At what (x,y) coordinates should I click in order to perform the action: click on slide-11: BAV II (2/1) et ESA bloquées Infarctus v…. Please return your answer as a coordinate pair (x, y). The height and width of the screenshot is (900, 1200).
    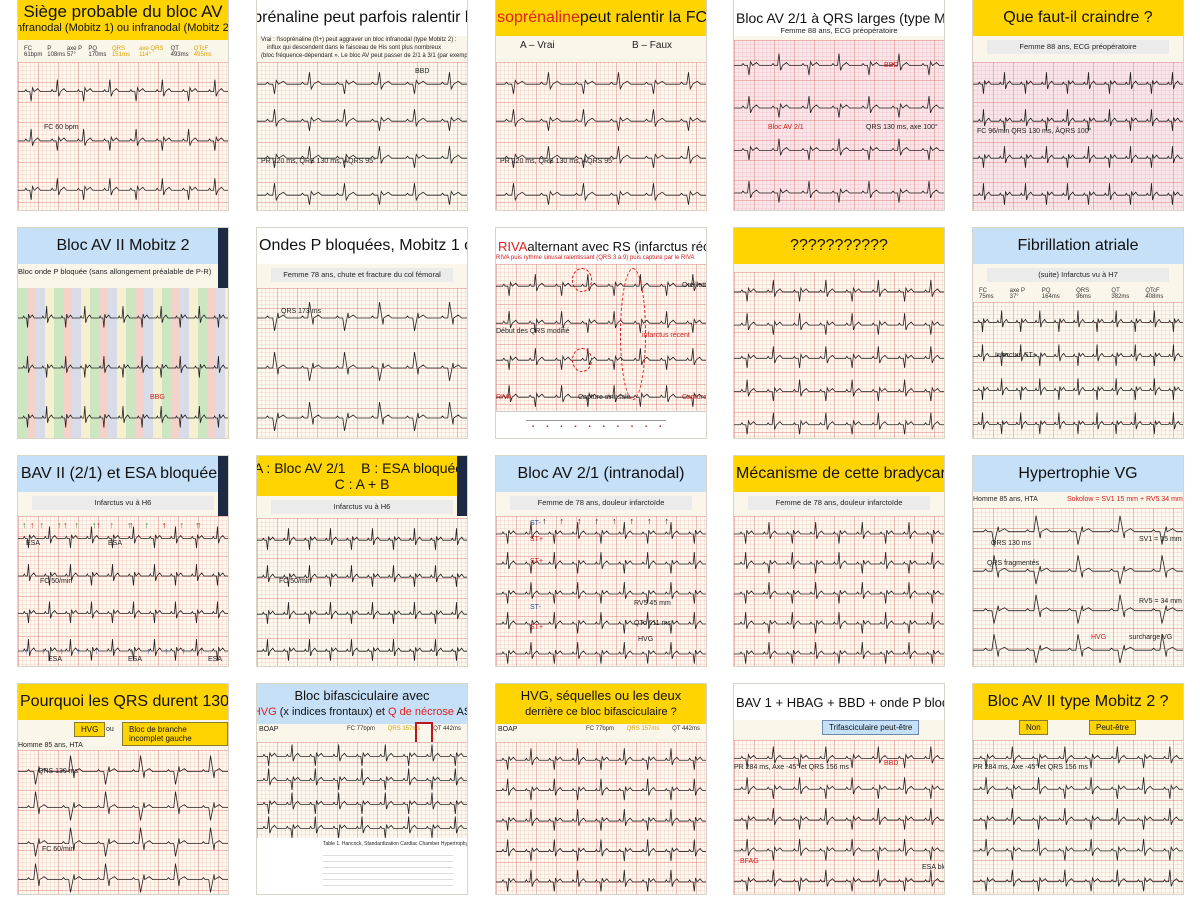
    Looking at the image, I should click on (123, 561).